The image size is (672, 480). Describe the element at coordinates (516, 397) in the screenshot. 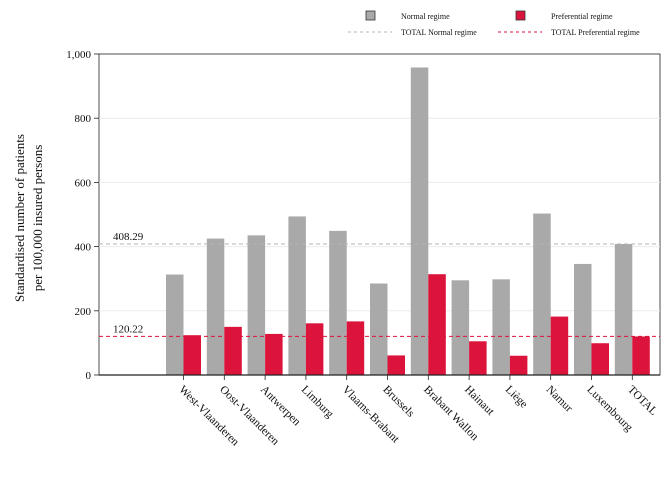

I see `x-tick-label-8: Liège` at that location.